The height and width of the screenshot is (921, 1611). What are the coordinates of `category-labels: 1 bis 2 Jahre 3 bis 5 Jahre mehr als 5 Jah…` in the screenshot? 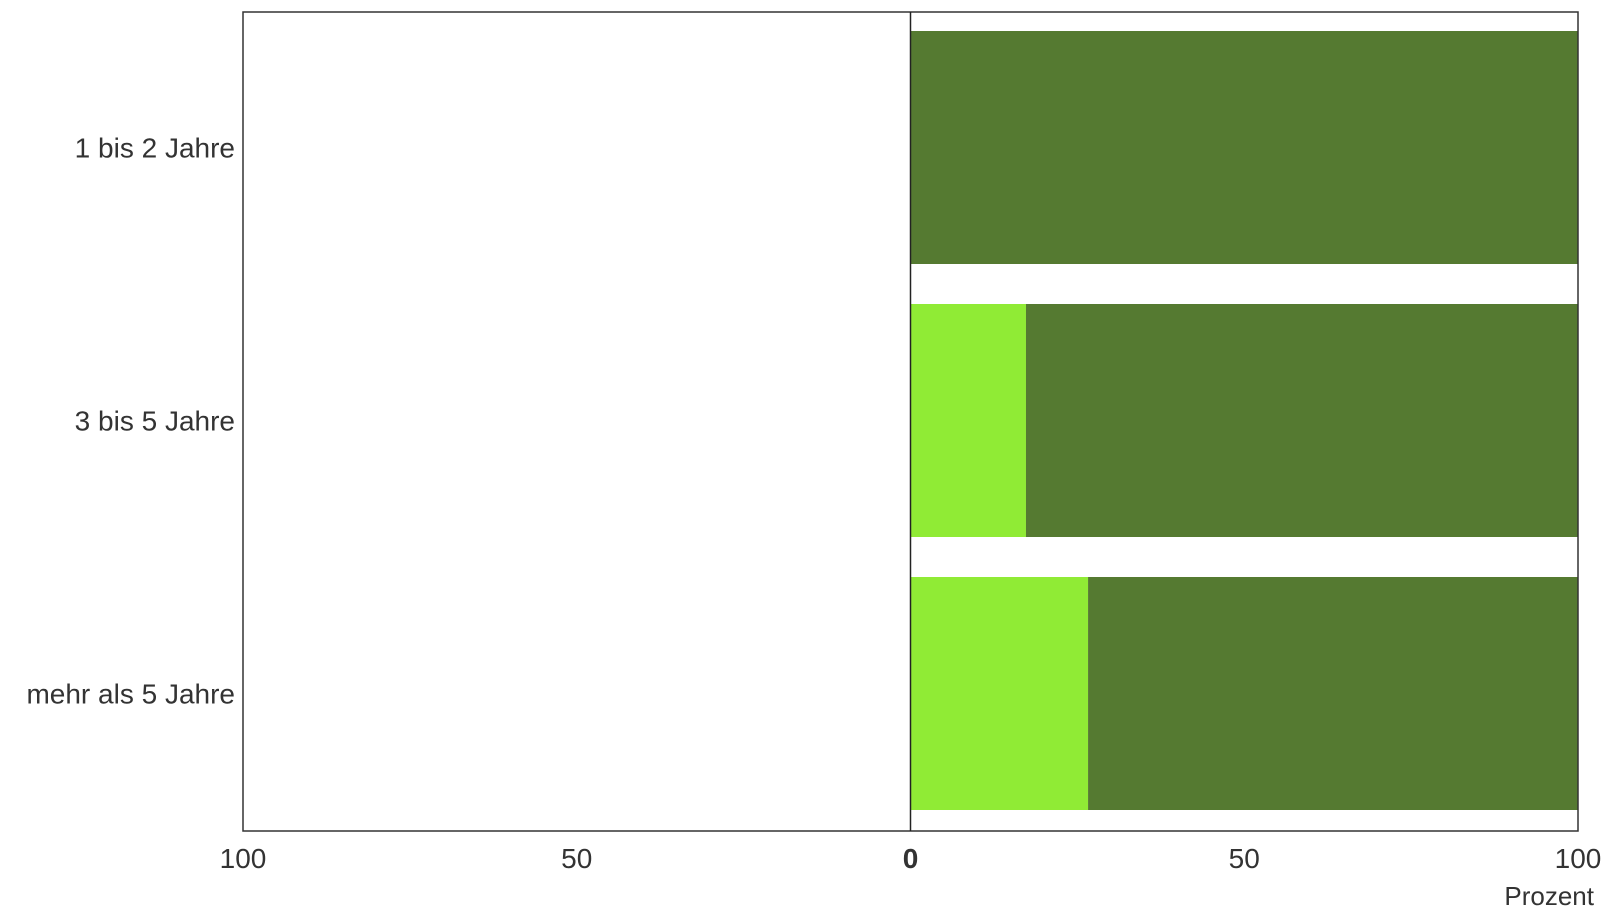 It's located at (130, 421).